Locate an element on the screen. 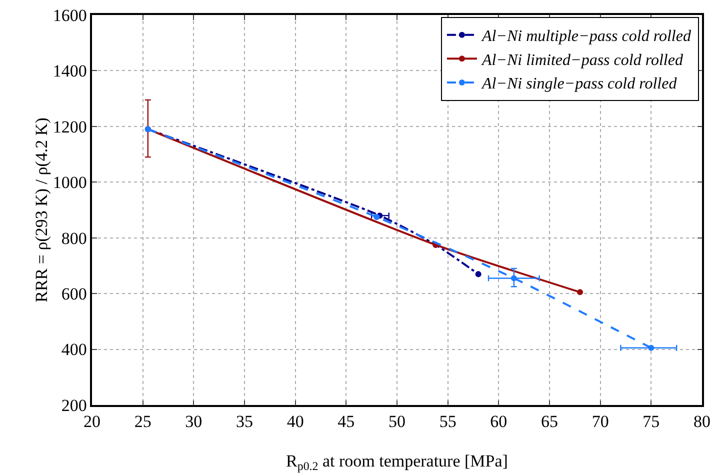 The height and width of the screenshot is (473, 714). x-axis-title: R$_{p0.2}$ at room temperature [MPa] is located at coordinates (397, 462).